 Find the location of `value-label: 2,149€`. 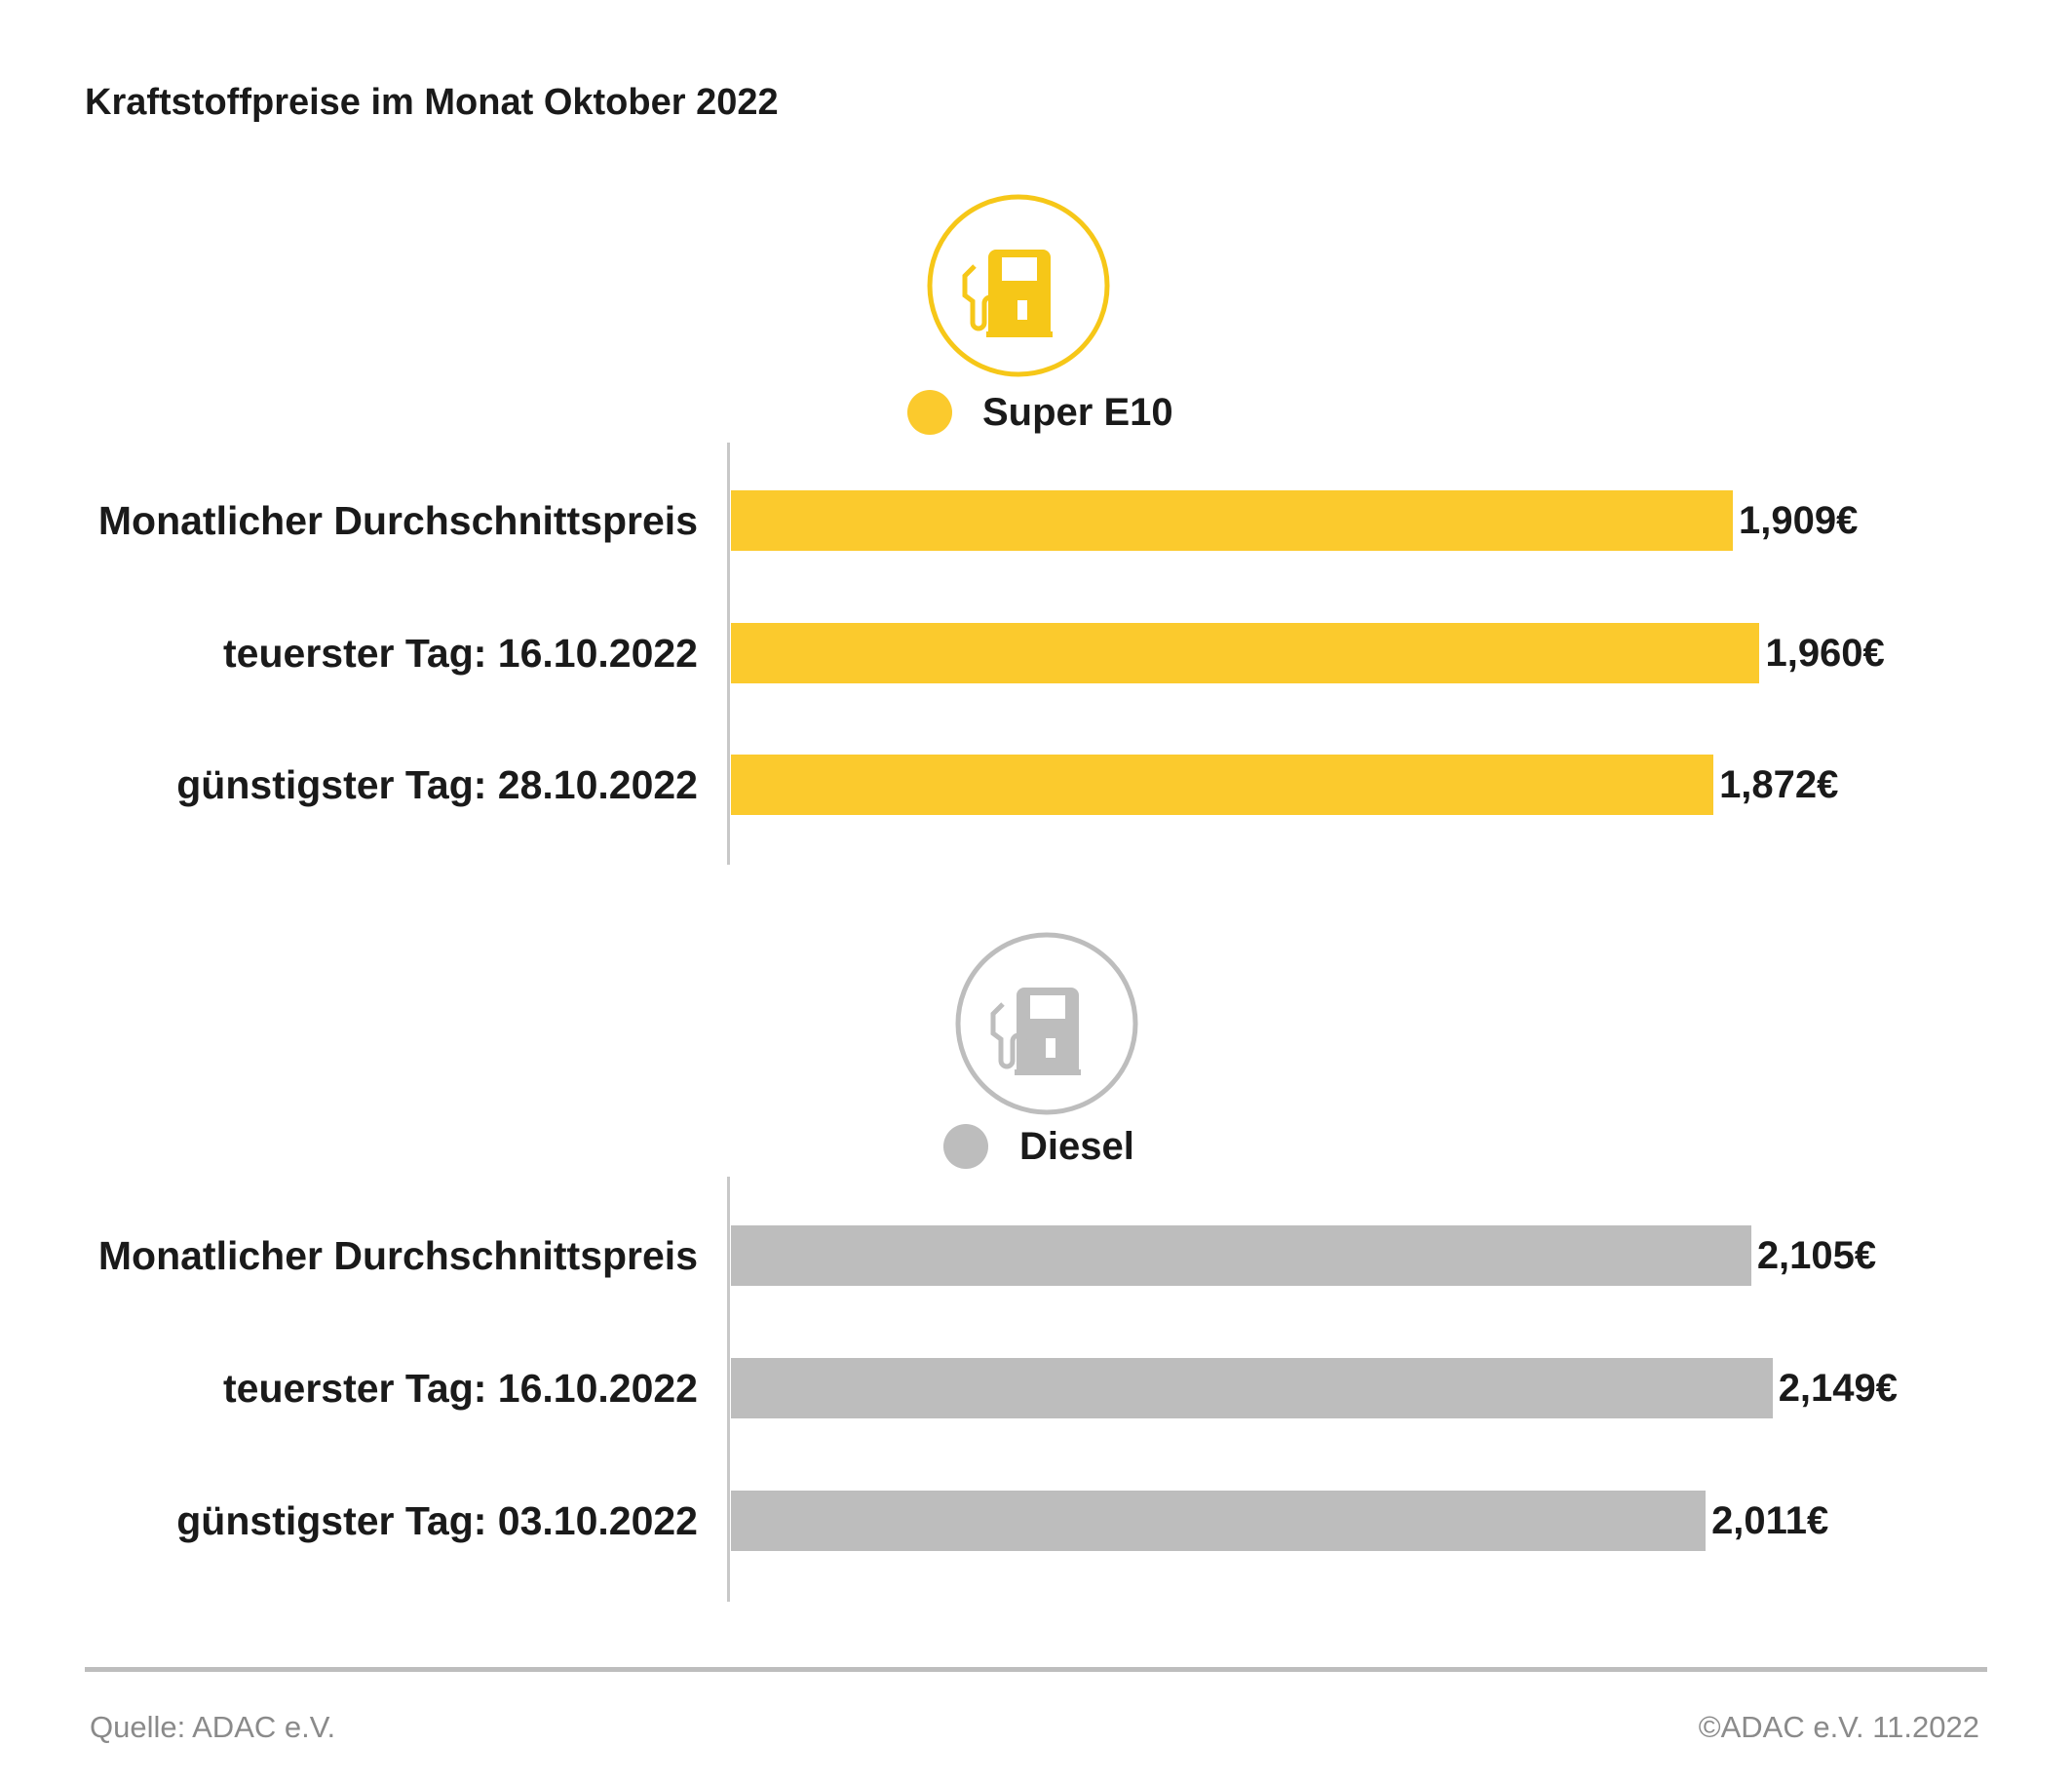

value-label: 2,149€ is located at coordinates (1838, 1388).